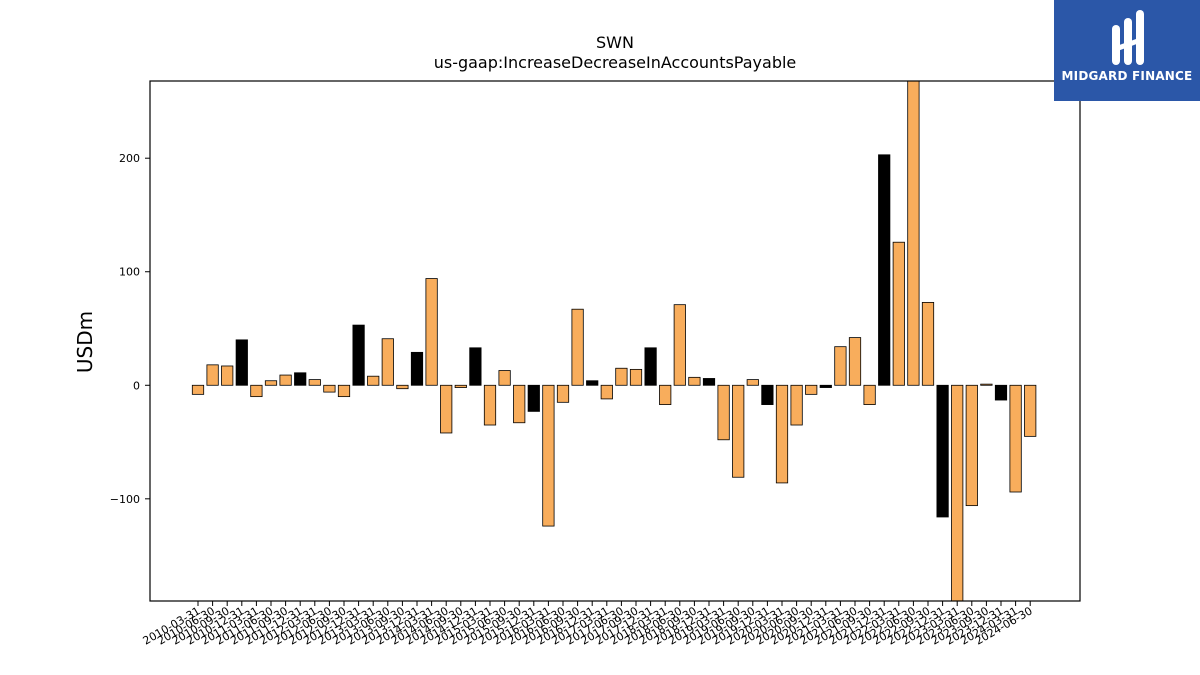 The width and height of the screenshot is (1200, 675). I want to click on y-tick-label: −100, so click(125, 499).